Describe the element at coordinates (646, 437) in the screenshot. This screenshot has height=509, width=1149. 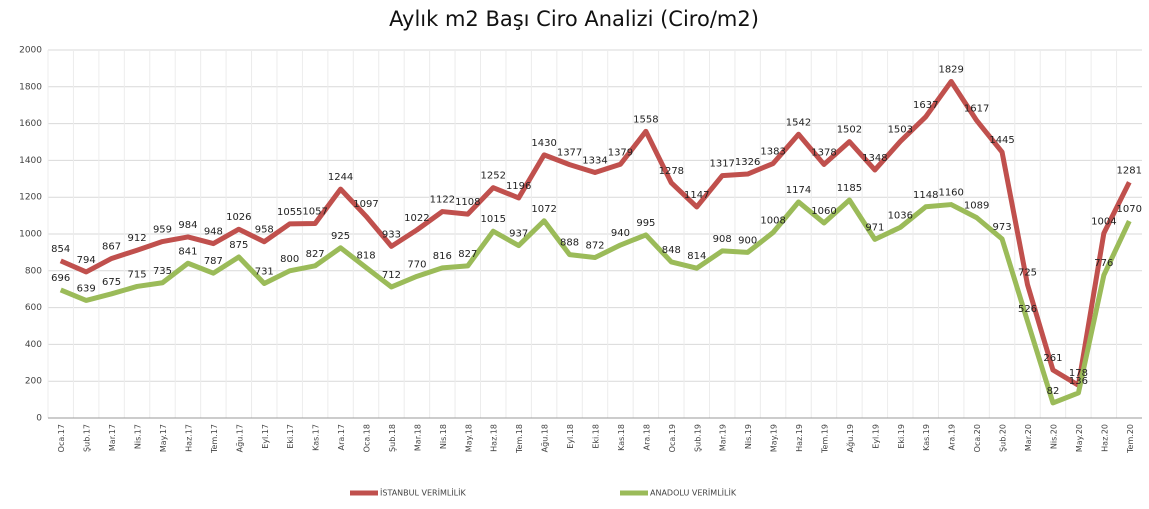
I see `x-tick-label: Ara.18` at that location.